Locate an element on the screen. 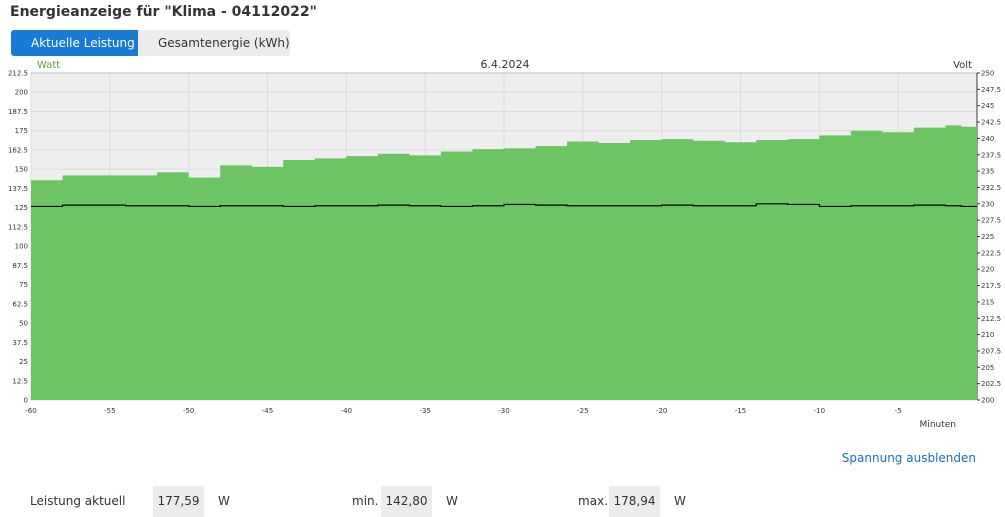 This screenshot has width=1005, height=517. y2-tick-label: 227.5 is located at coordinates (991, 221).